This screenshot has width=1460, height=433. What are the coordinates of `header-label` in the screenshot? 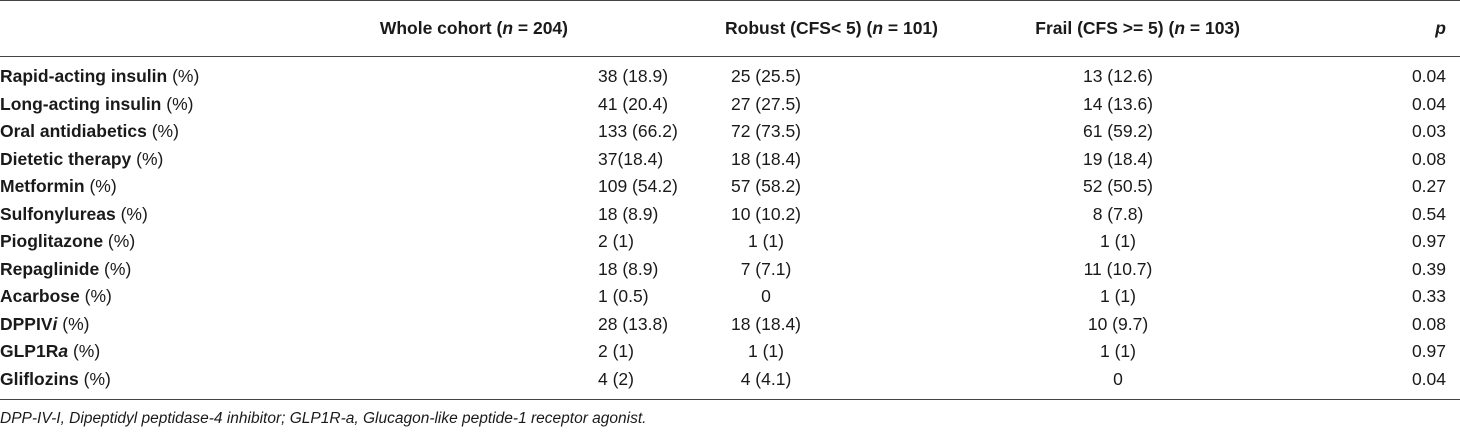 It's located at (165, 28).